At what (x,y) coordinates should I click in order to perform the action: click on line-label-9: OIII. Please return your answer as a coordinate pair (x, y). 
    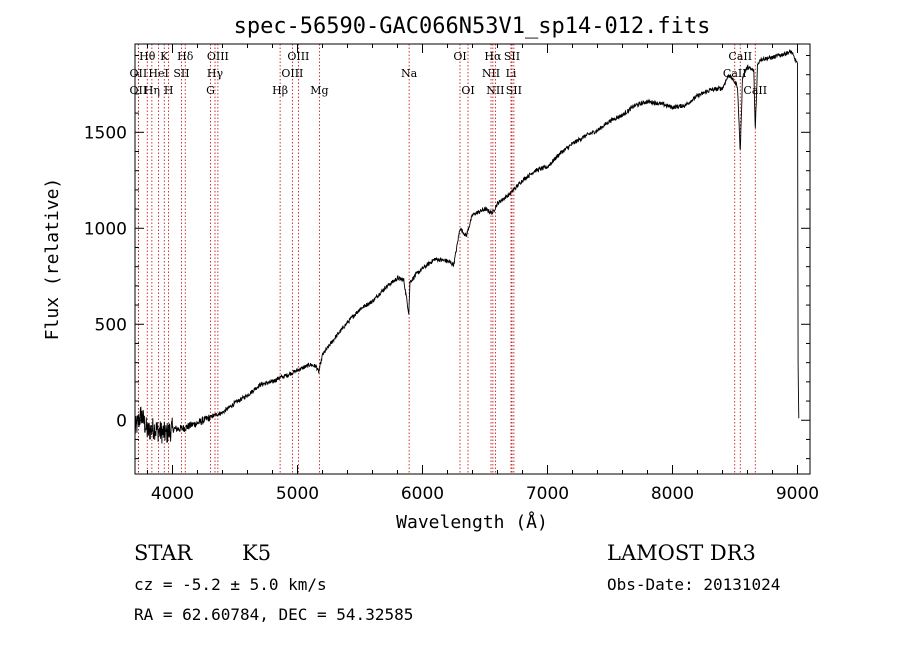
    Looking at the image, I should click on (218, 56).